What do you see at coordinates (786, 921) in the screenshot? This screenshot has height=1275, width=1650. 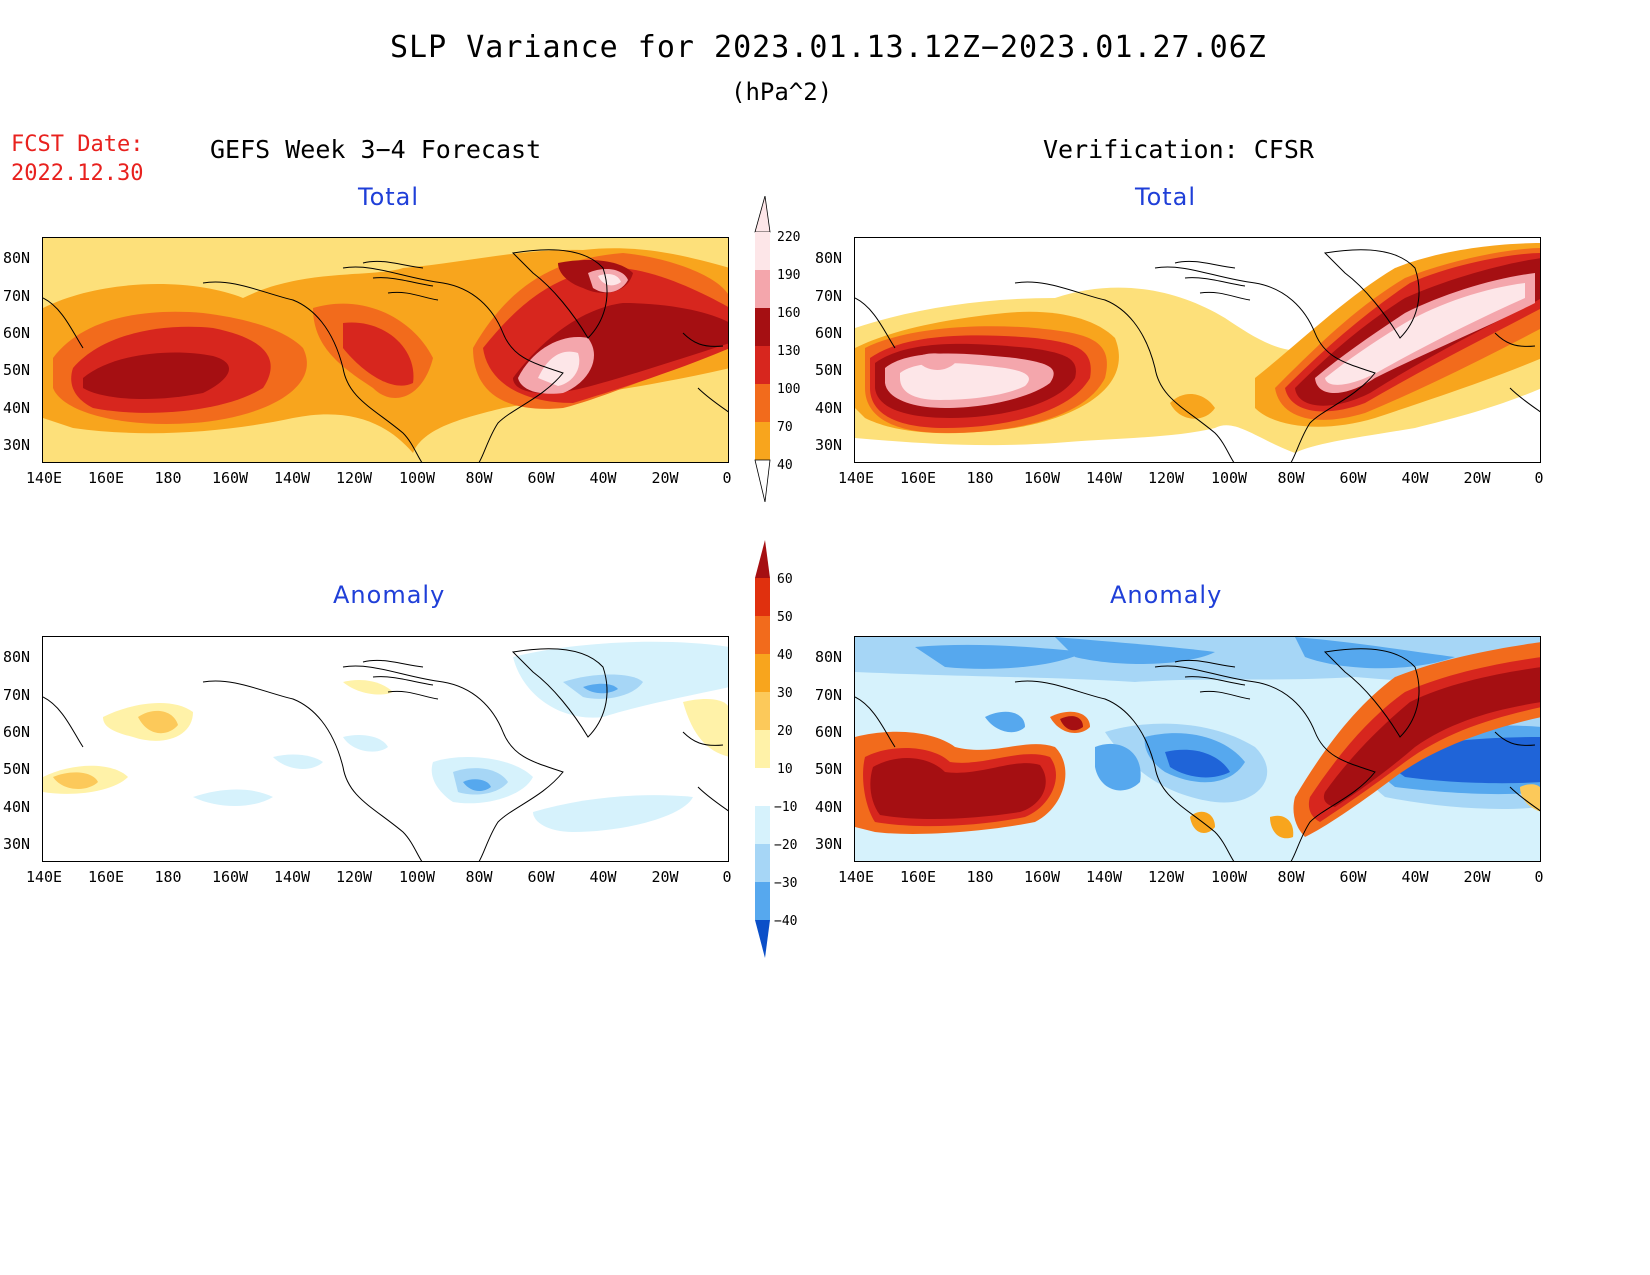 I see `colorbar-anomaly-label: −40` at bounding box center [786, 921].